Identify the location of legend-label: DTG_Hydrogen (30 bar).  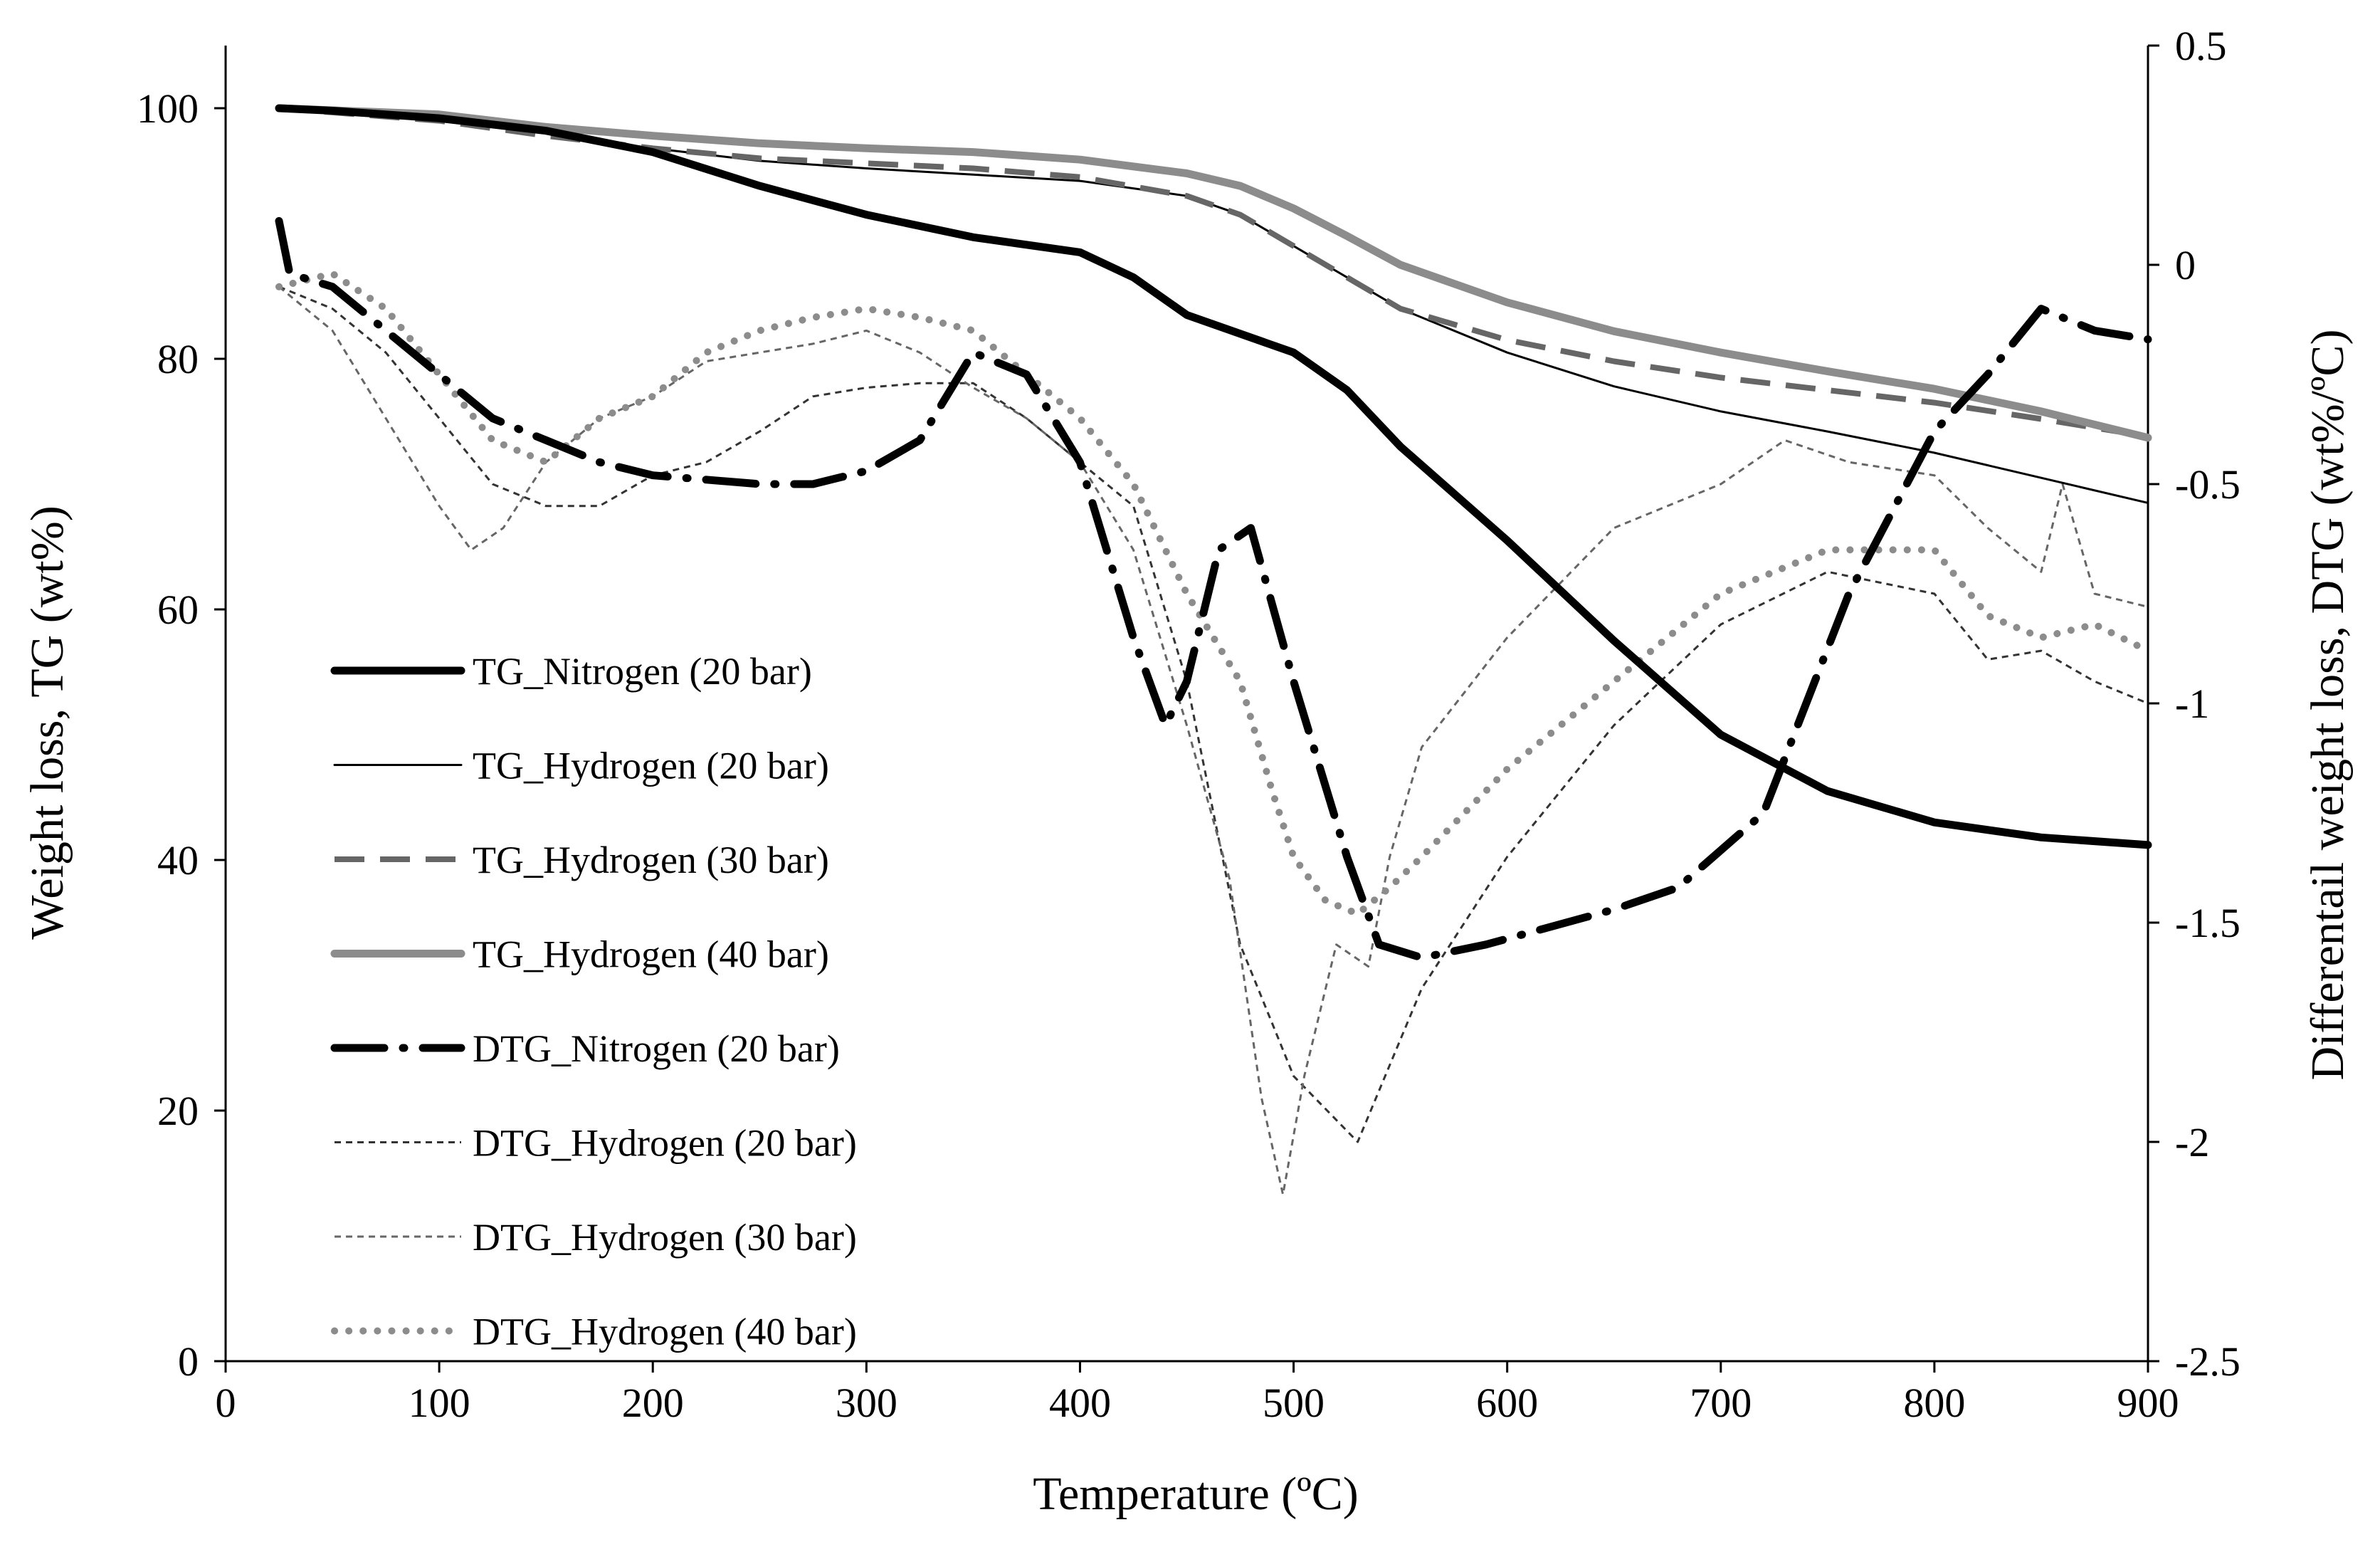
(665, 1237).